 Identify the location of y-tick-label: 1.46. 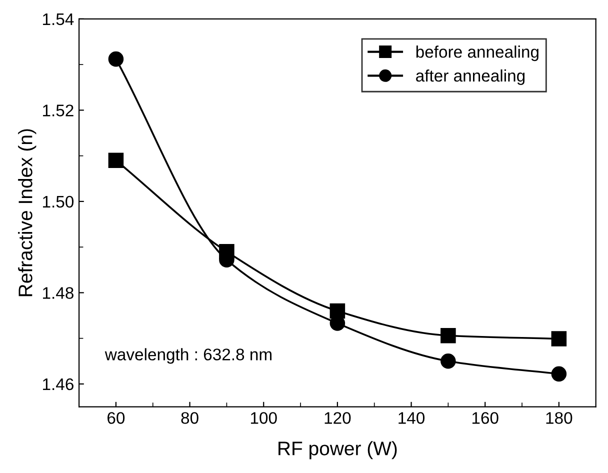
(58, 384).